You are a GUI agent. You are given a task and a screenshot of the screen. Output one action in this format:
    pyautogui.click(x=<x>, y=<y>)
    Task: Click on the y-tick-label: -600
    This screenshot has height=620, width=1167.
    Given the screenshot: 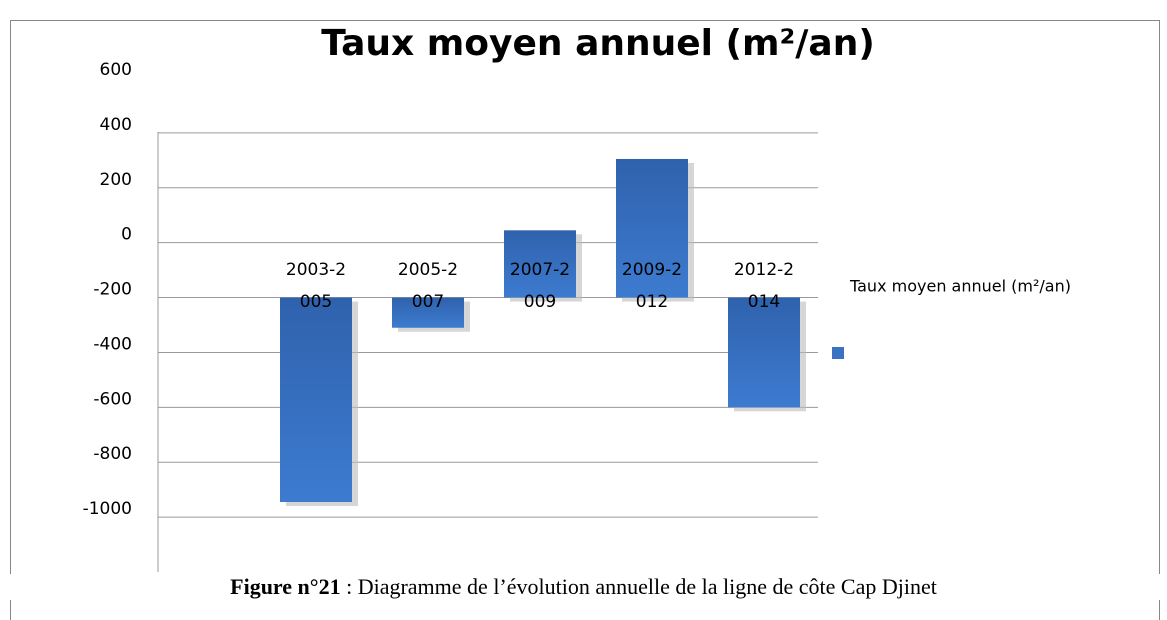 What is the action you would take?
    pyautogui.click(x=112, y=399)
    